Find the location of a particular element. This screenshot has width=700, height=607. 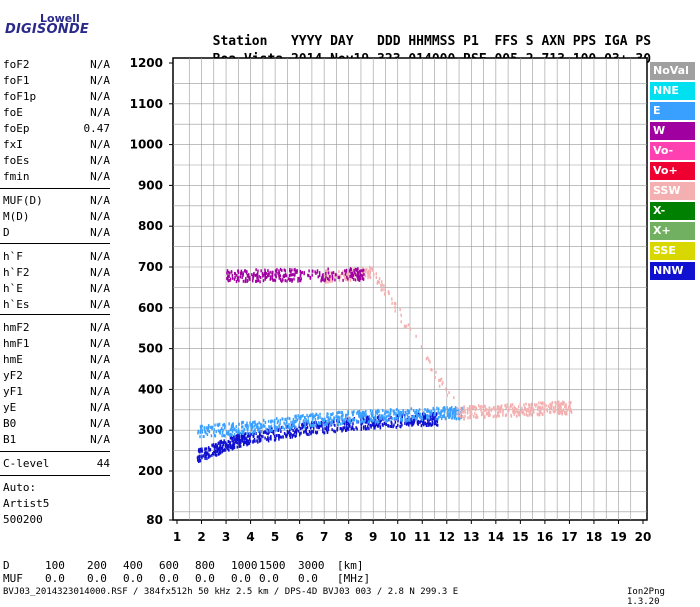

y-tick-label: 200 is located at coordinates (150, 471).